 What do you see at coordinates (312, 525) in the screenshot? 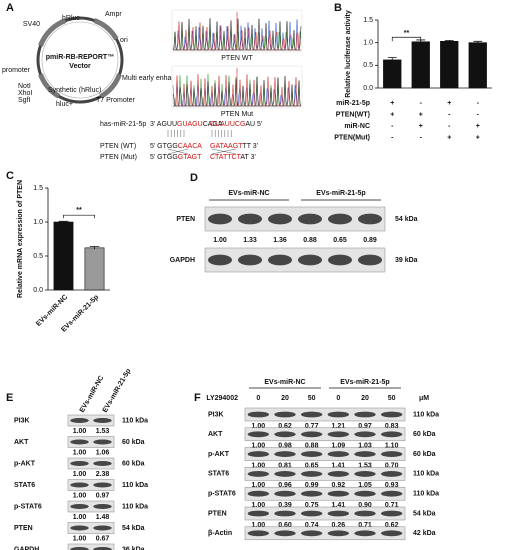
I see `band-ratio: 0.74` at bounding box center [312, 525].